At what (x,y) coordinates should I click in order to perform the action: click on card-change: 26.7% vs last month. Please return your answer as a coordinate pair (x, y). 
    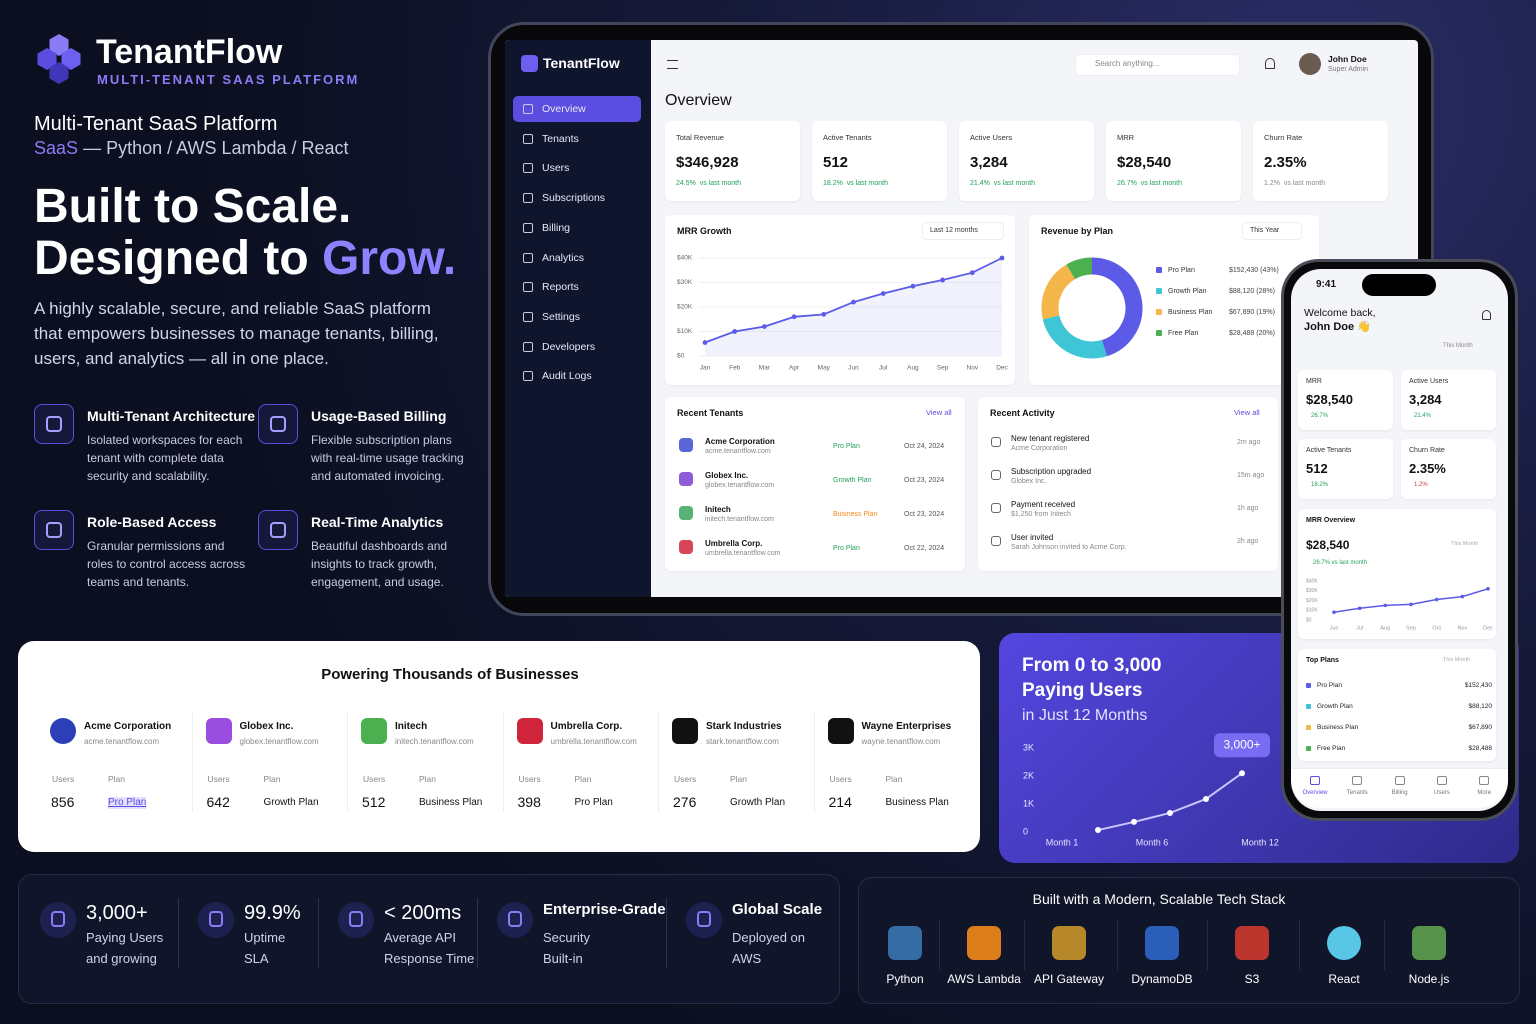
    Looking at the image, I should click on (1340, 563).